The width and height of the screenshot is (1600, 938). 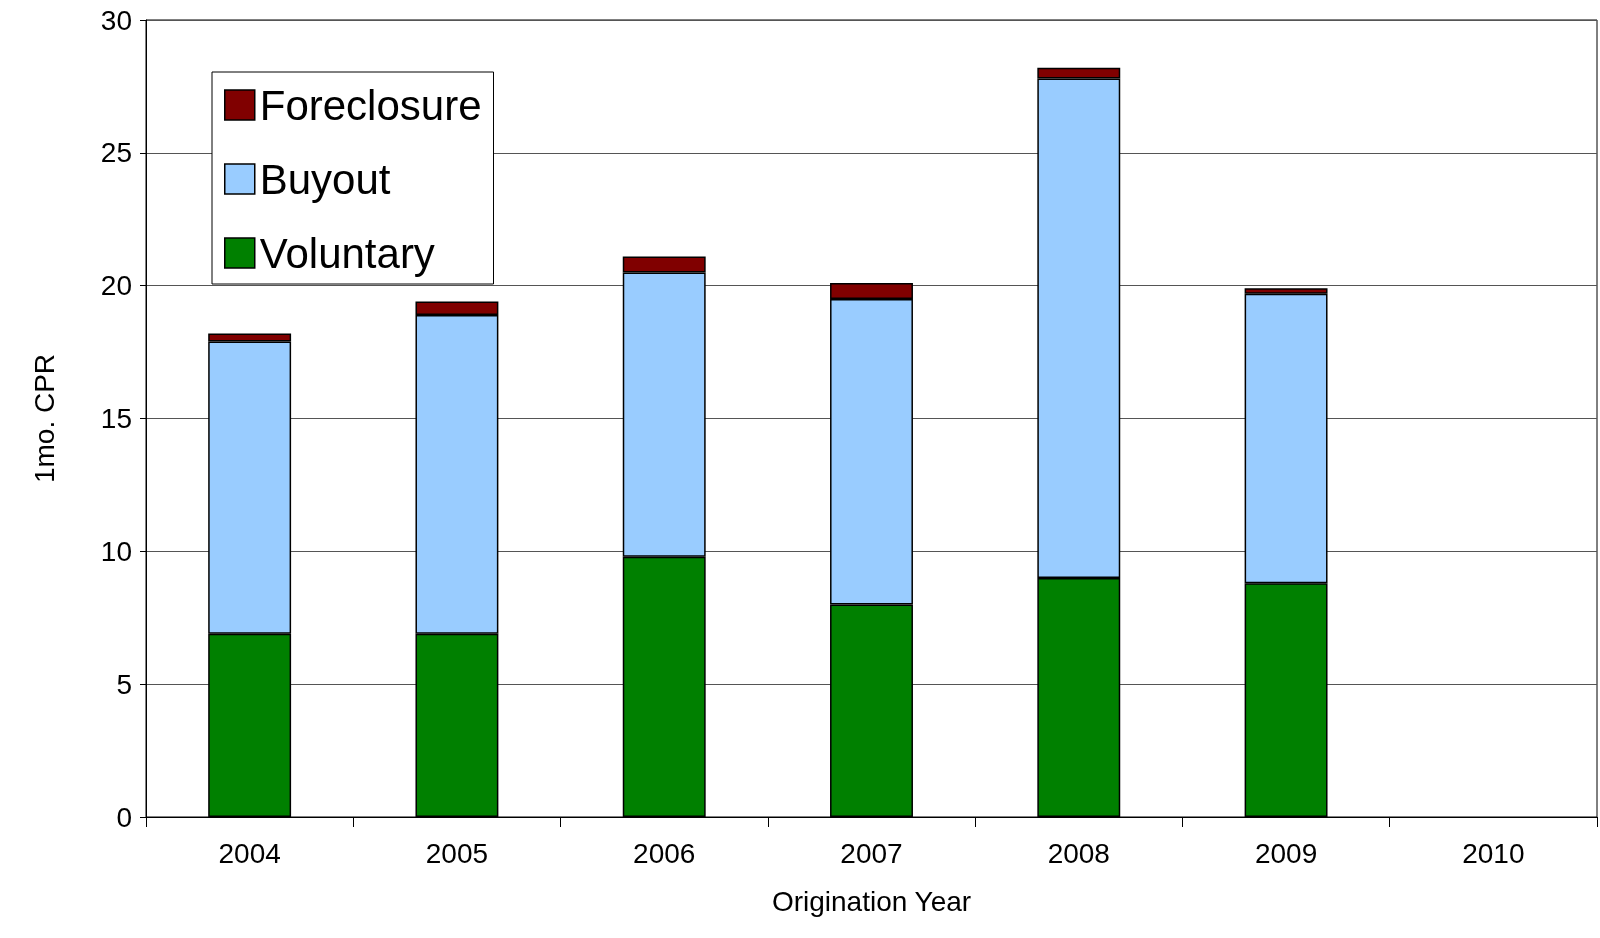 I want to click on x-tick-label: 2007, so click(x=871, y=853).